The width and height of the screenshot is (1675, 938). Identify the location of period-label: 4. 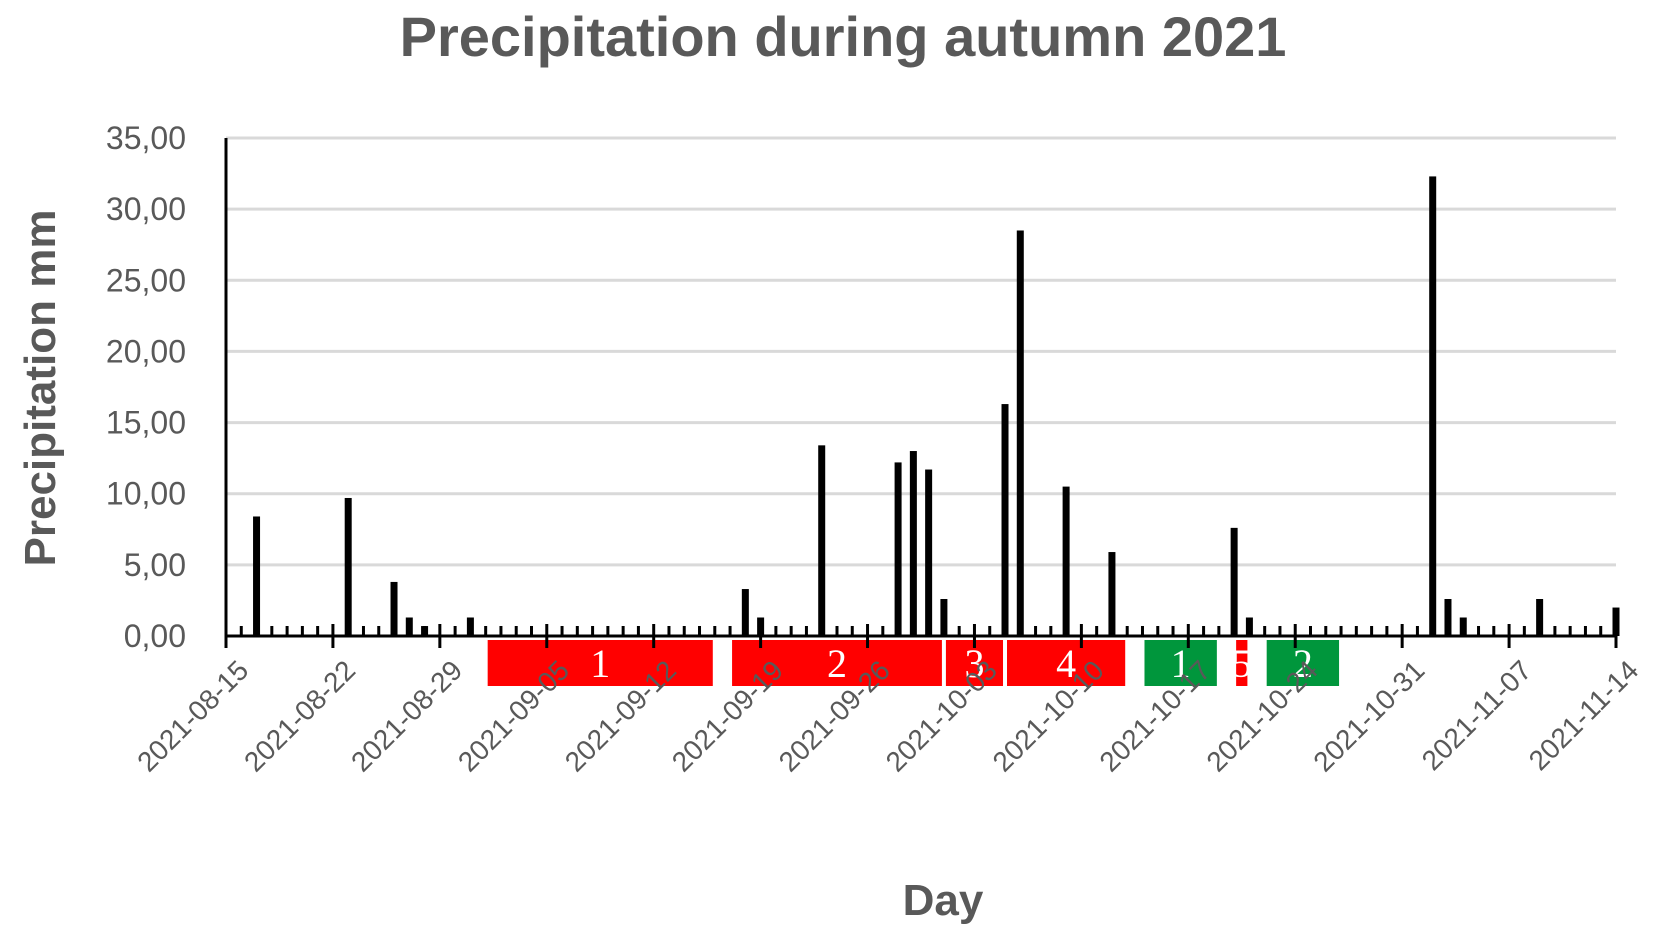
(1066, 663).